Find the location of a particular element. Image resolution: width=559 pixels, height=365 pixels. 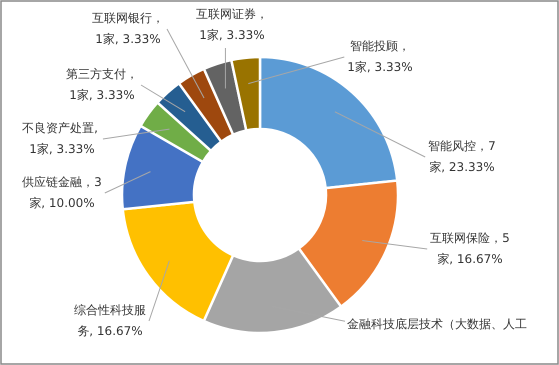

slice-label: 智能投顾，1家, 3.33% is located at coordinates (380, 56).